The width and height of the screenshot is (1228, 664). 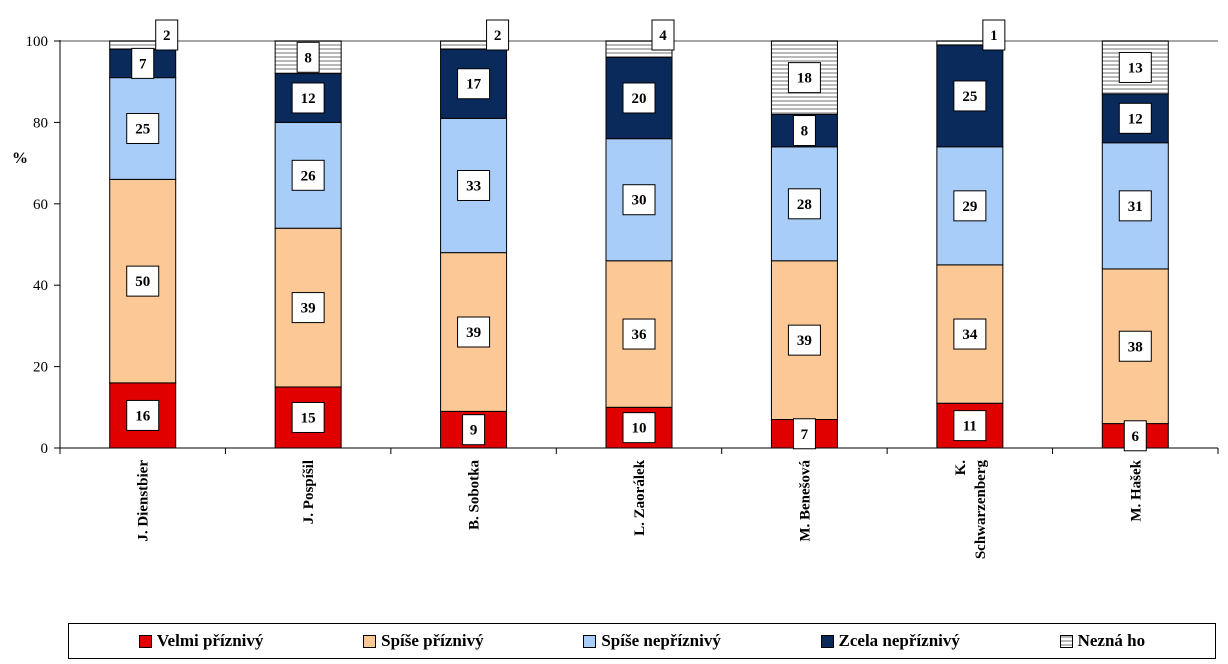 I want to click on legend-label: Velmi příznivý, so click(x=210, y=640).